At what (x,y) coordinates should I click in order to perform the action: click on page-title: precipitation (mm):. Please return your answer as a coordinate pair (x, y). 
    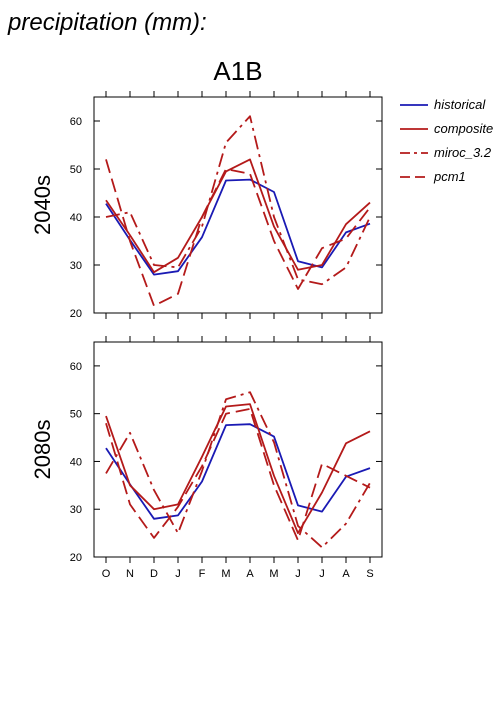
    Looking at the image, I should click on (107, 22).